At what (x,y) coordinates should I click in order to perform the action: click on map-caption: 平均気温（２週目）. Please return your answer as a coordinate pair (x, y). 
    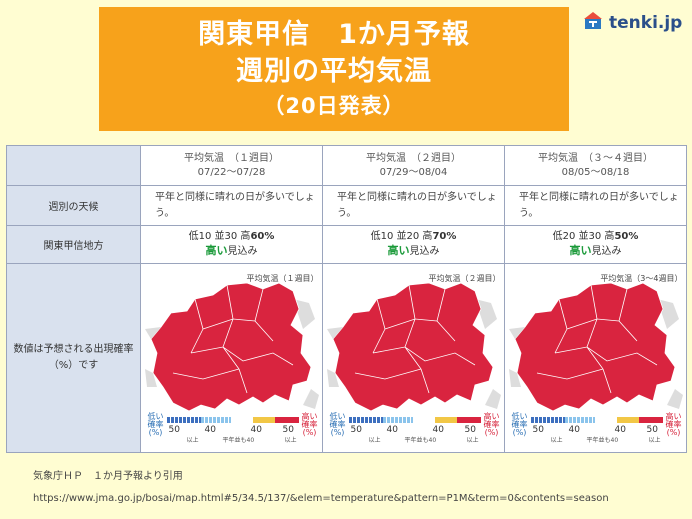
    Looking at the image, I should click on (464, 278).